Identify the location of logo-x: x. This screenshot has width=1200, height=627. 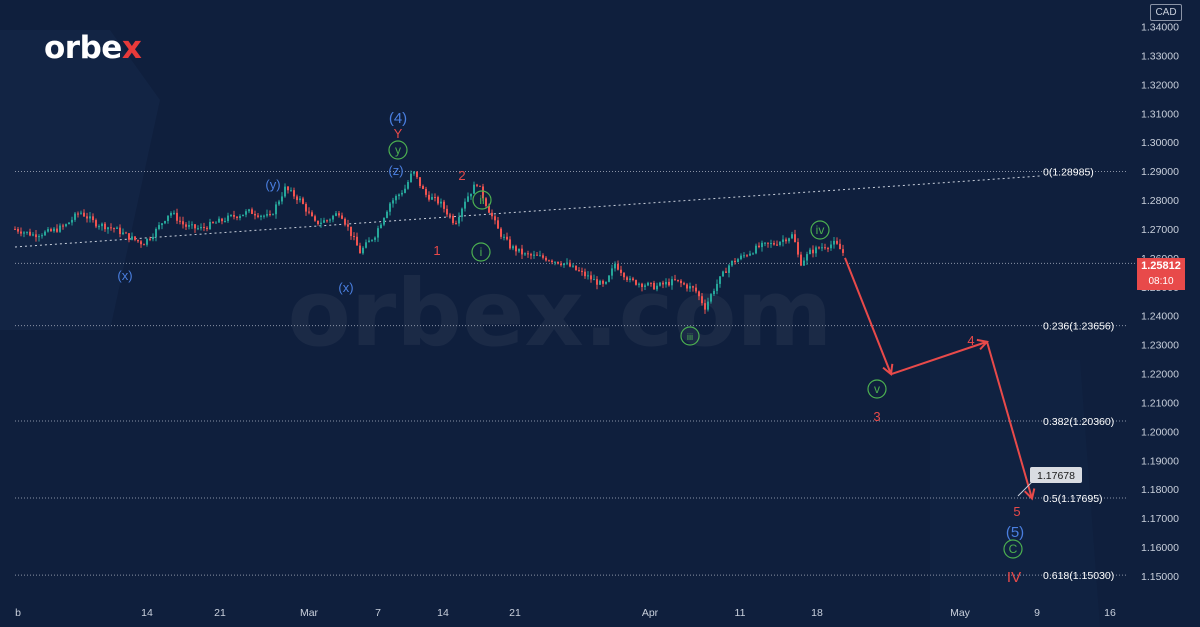
(131, 48).